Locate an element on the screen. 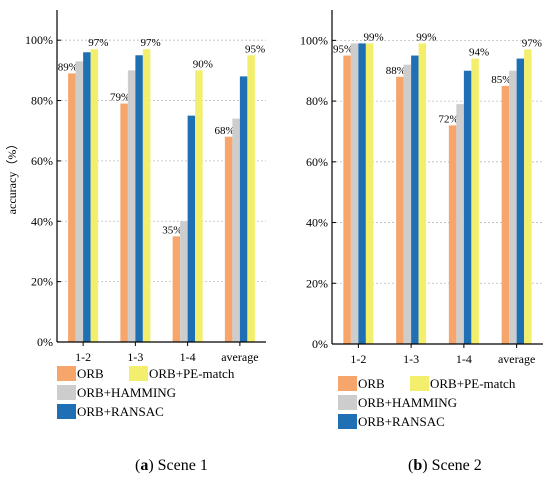  caption-text: Scene 1 is located at coordinates (183, 465).